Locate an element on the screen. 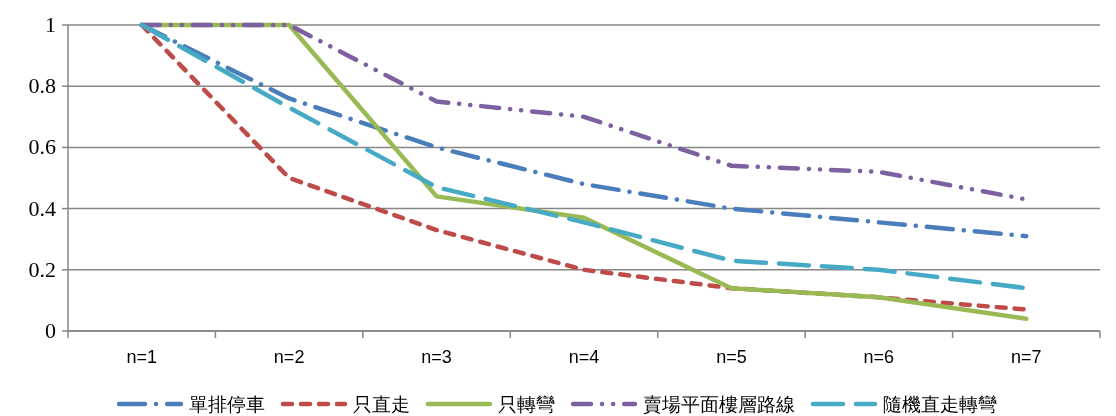  y-tick-label: 0.4 is located at coordinates (42, 208).